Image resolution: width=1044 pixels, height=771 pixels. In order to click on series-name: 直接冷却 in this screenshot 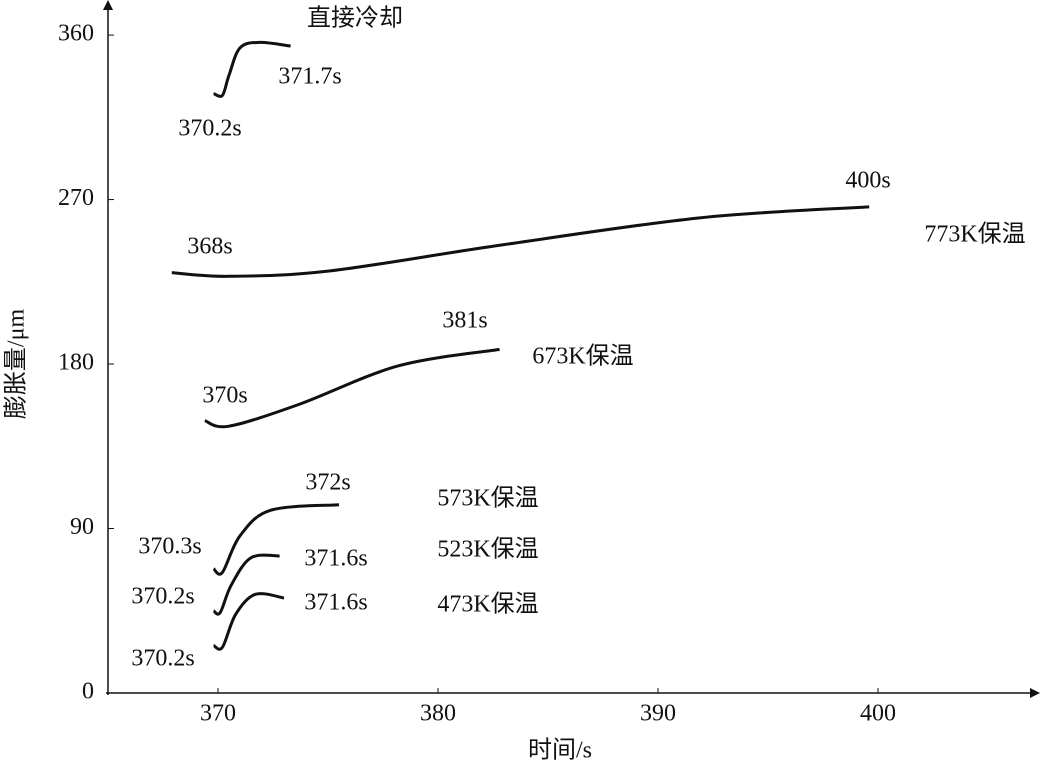, I will do `click(355, 18)`.